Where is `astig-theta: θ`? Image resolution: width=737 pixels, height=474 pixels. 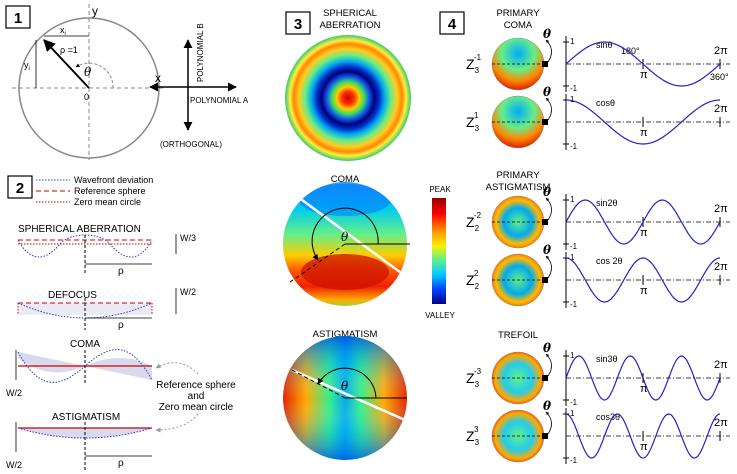 astig-theta: θ is located at coordinates (345, 386).